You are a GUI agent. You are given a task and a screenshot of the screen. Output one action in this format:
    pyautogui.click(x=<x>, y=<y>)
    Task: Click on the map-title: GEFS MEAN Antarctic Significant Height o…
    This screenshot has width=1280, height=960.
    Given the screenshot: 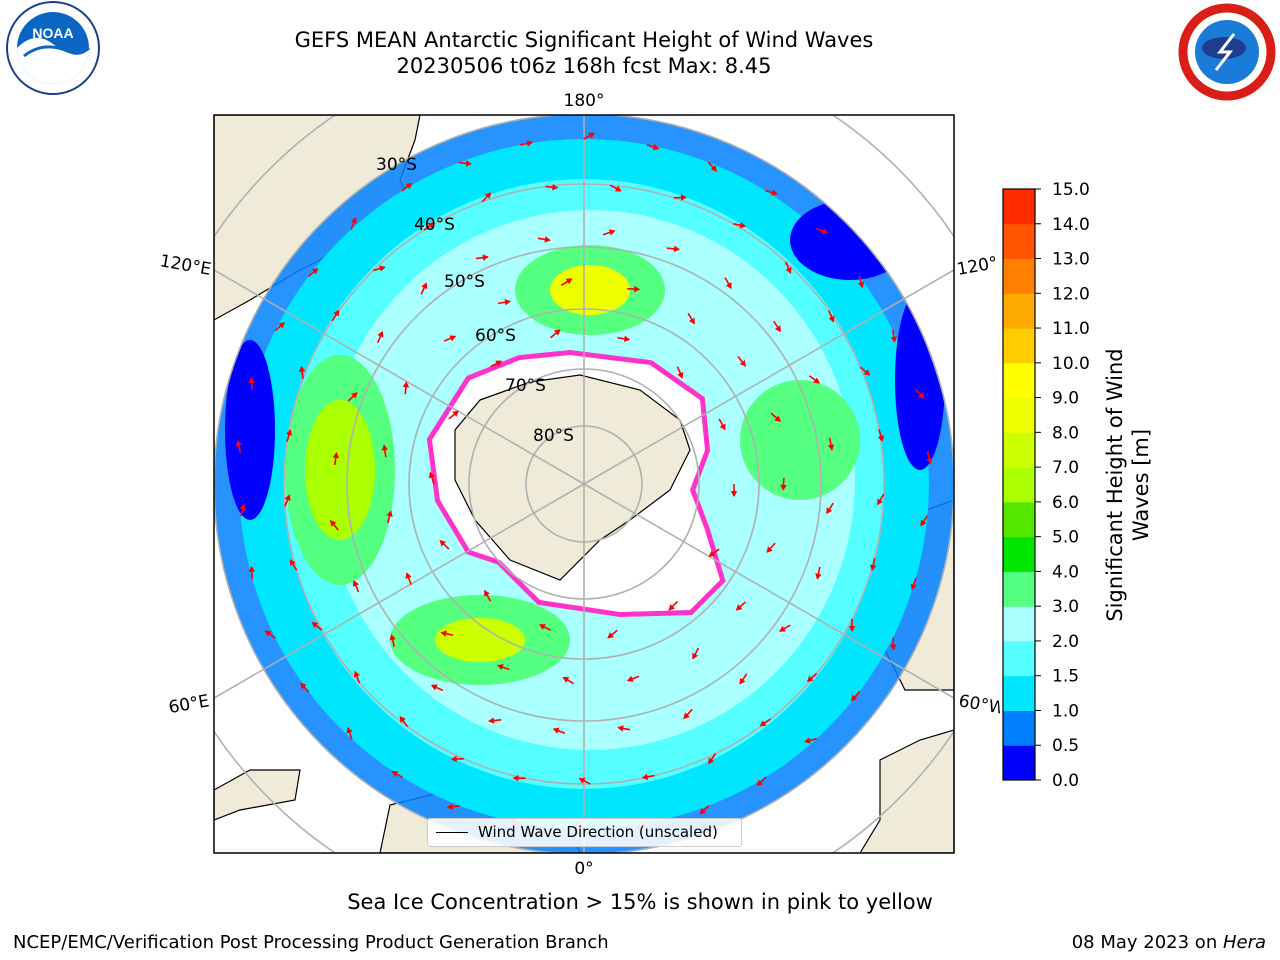 What is the action you would take?
    pyautogui.click(x=584, y=40)
    